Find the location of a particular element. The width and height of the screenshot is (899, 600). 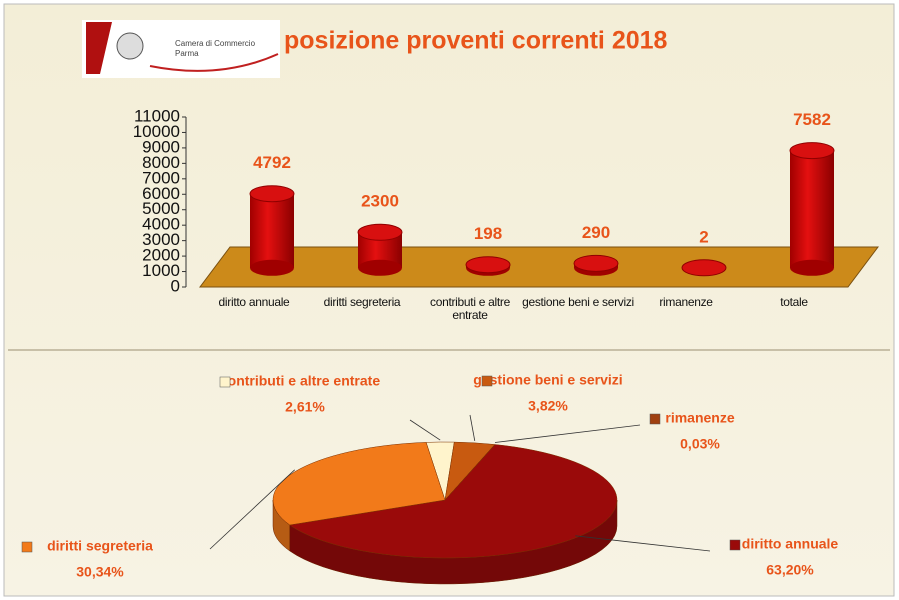

logo-text: Camera di Commercio is located at coordinates (215, 43).